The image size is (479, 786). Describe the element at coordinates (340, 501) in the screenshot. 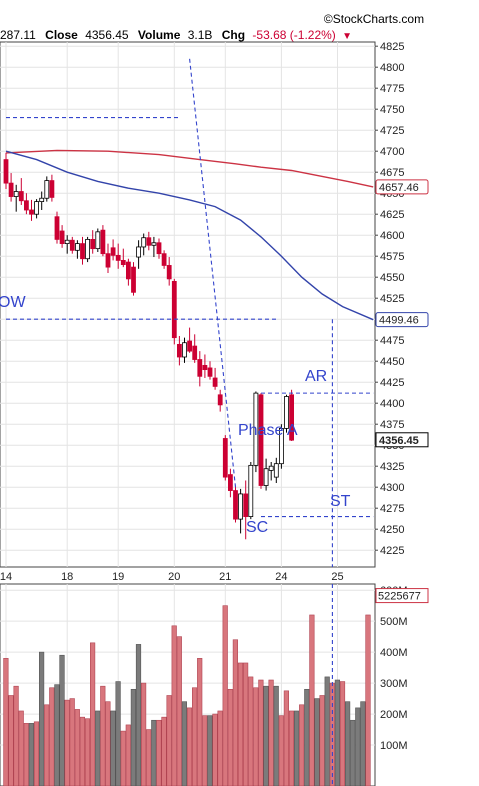

I see `annotation-st: ST` at that location.